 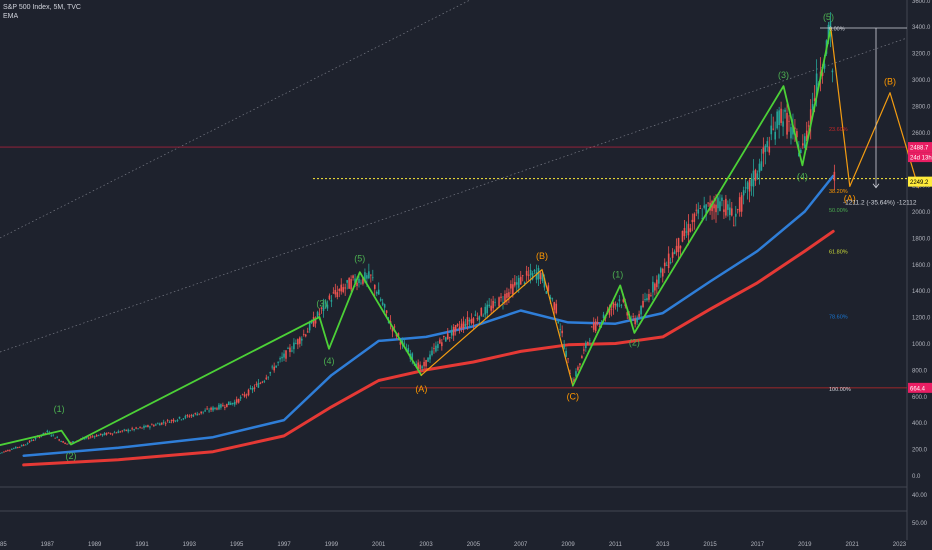 I want to click on y-axis-tick-label: 1800.0, so click(x=921, y=239).